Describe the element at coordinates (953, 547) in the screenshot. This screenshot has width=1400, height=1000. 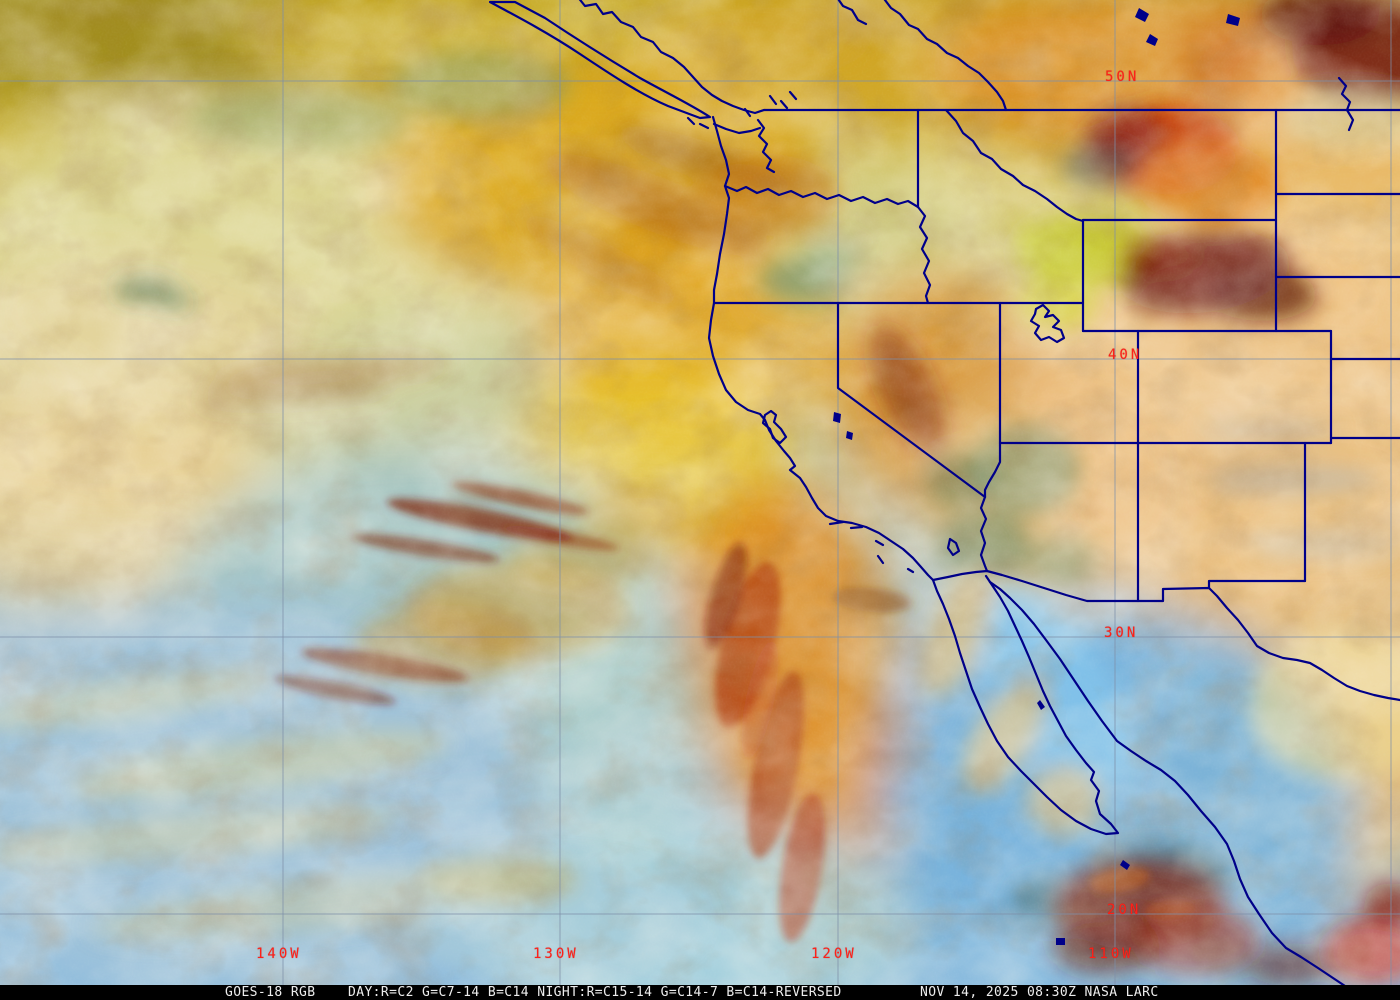
I see `salton-sea` at that location.